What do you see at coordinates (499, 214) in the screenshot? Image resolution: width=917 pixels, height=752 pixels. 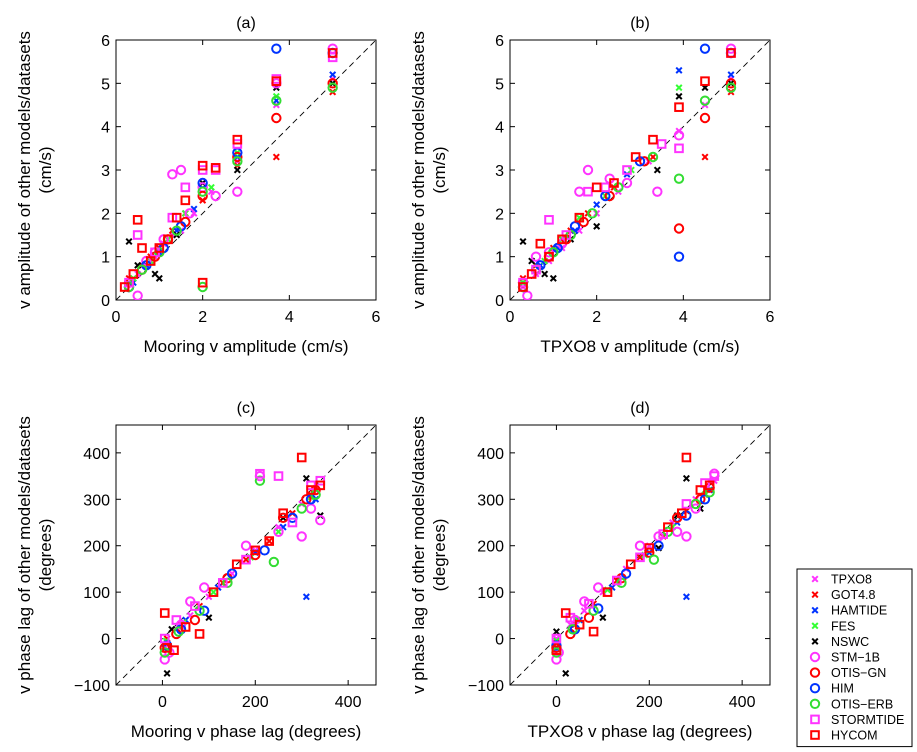 I see `y-tick-label: 2` at bounding box center [499, 214].